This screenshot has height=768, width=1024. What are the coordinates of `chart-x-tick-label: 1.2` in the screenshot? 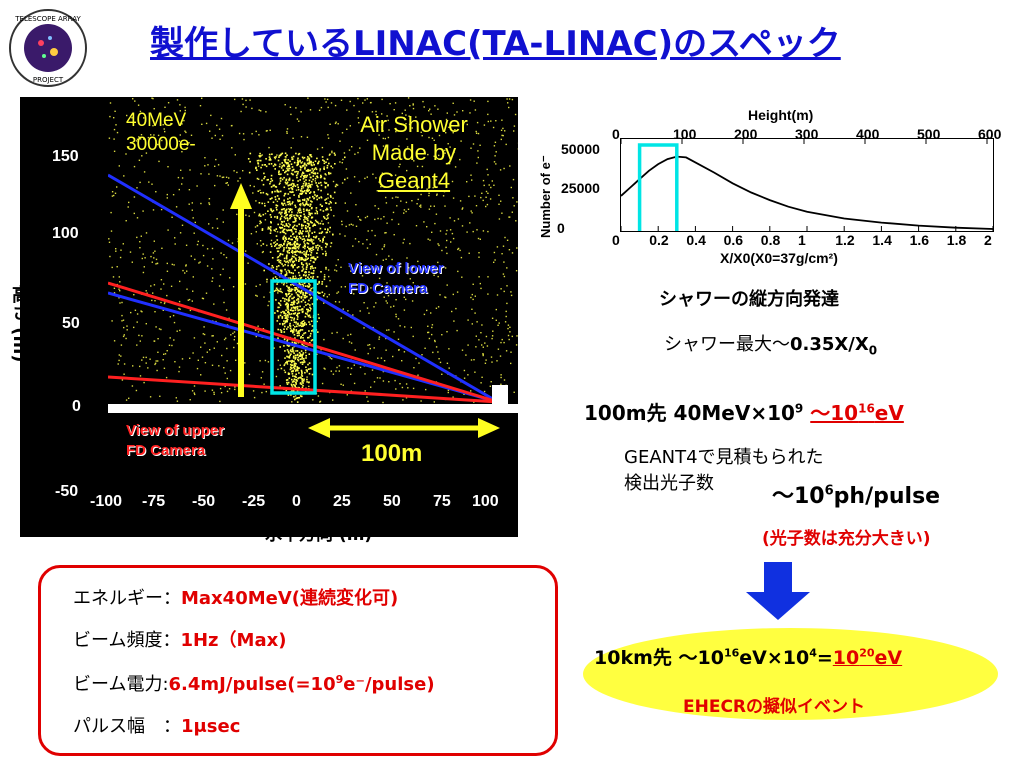 It's located at (845, 240).